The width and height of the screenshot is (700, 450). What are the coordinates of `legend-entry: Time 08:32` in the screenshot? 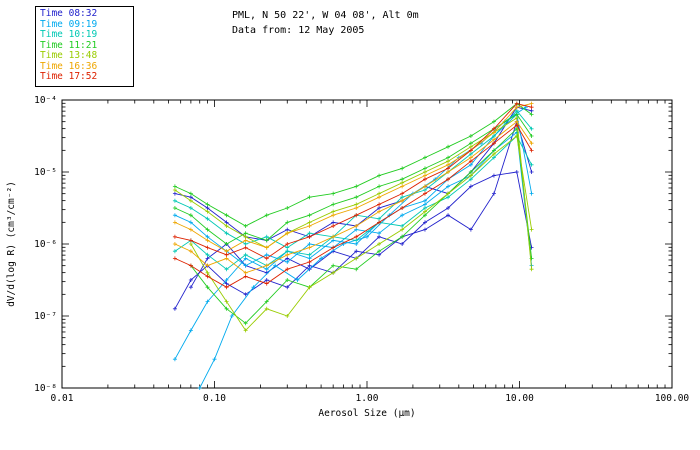 It's located at (69, 13).